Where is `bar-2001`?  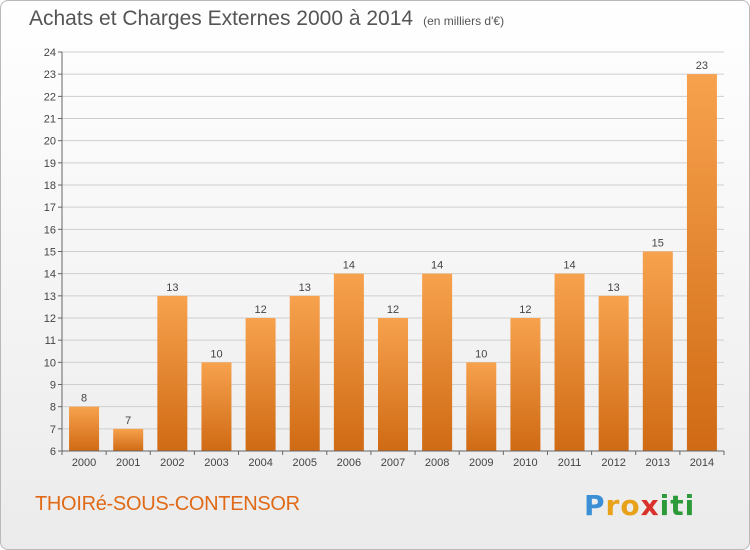
bar-2001 is located at coordinates (128, 439).